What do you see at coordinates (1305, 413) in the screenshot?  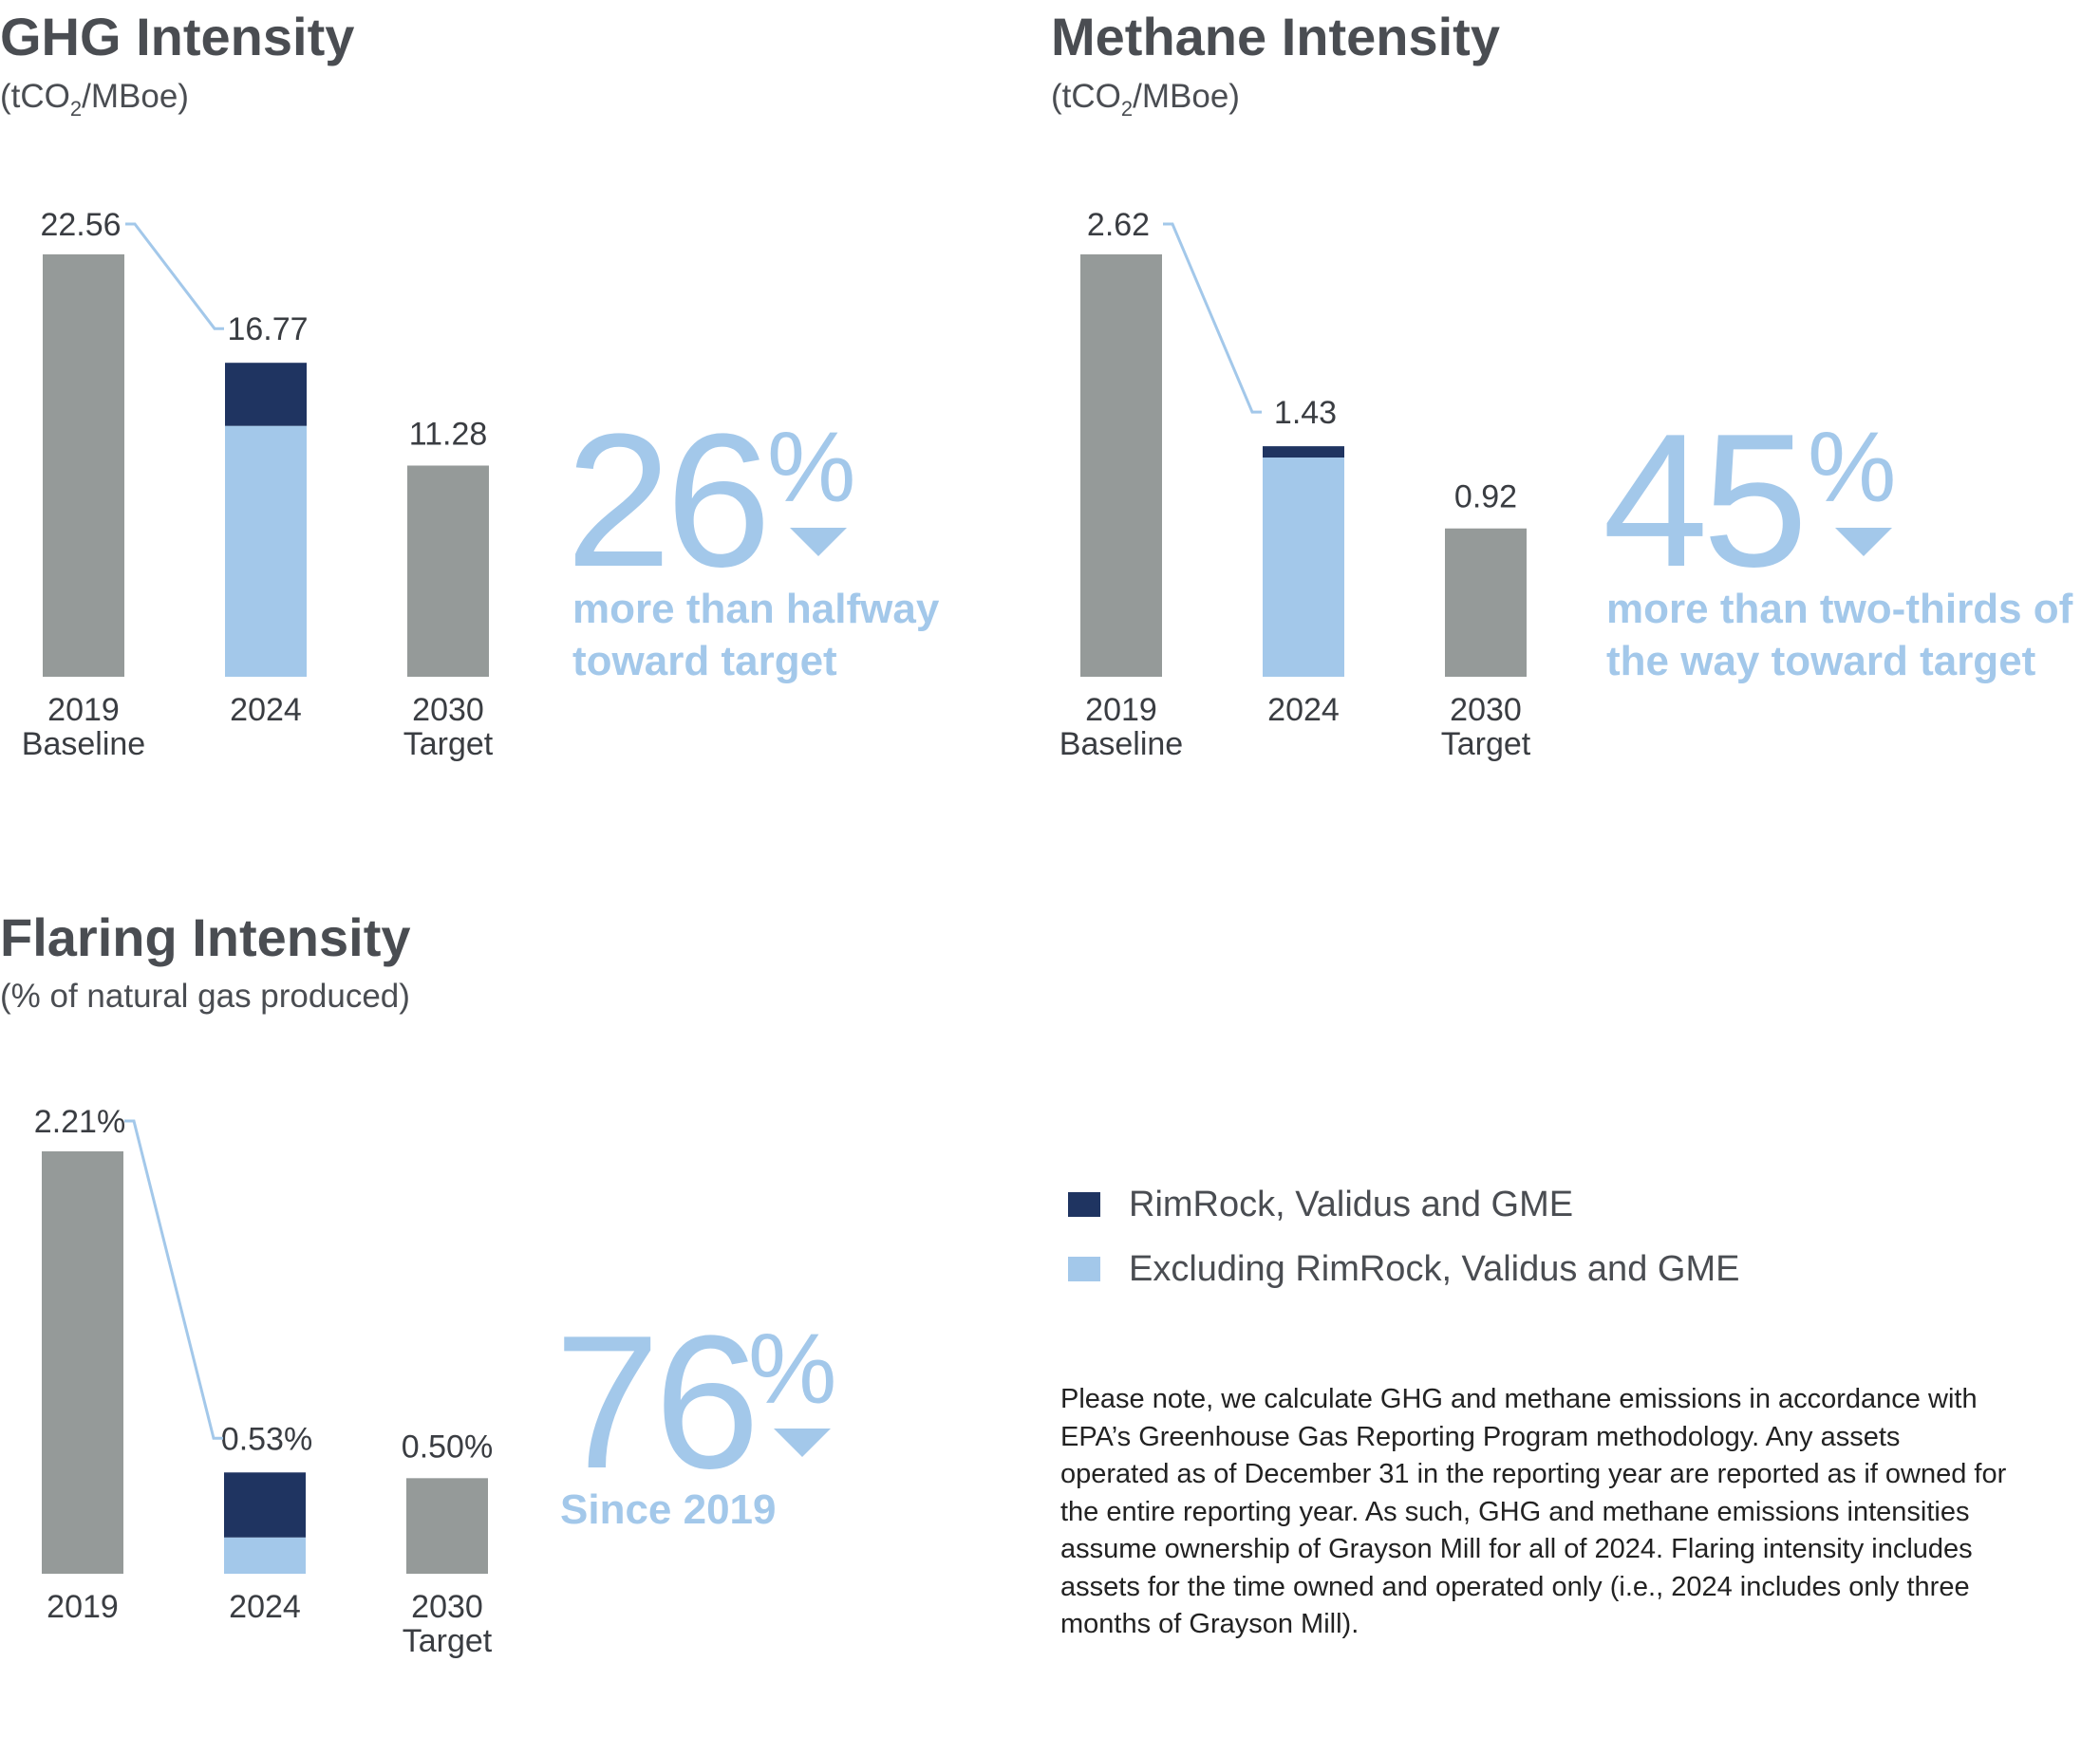 I see `methane-value-label-2: 1.43` at bounding box center [1305, 413].